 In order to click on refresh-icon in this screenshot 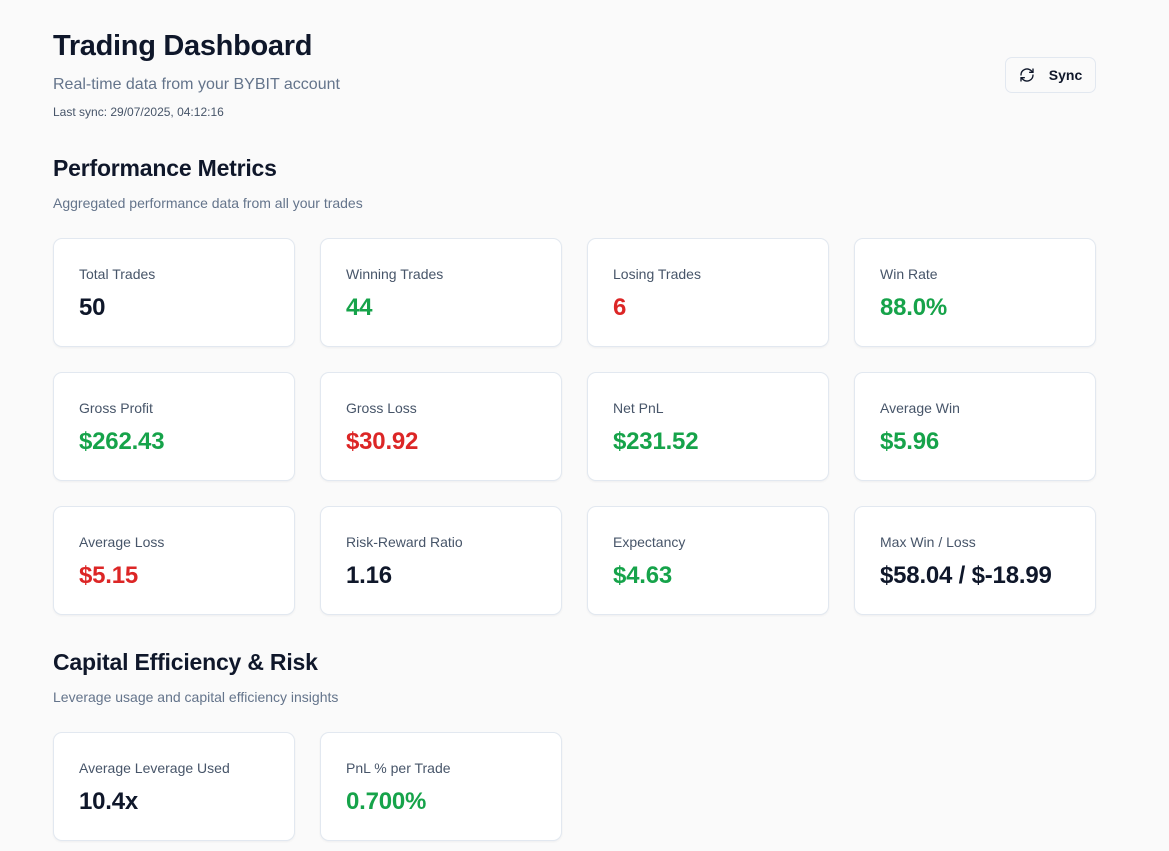, I will do `click(1027, 75)`.